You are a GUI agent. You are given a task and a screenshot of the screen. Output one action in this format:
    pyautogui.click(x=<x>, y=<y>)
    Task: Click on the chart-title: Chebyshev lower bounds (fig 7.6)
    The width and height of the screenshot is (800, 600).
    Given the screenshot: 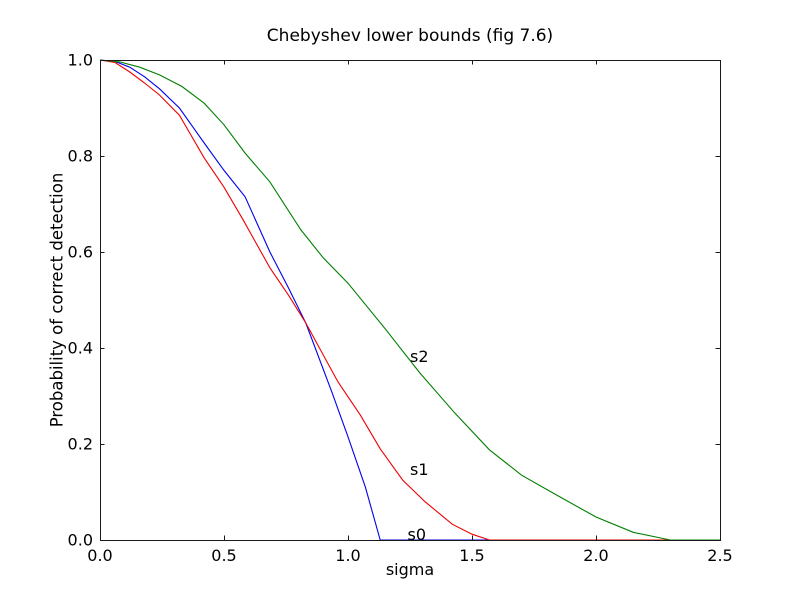 What is the action you would take?
    pyautogui.click(x=410, y=36)
    